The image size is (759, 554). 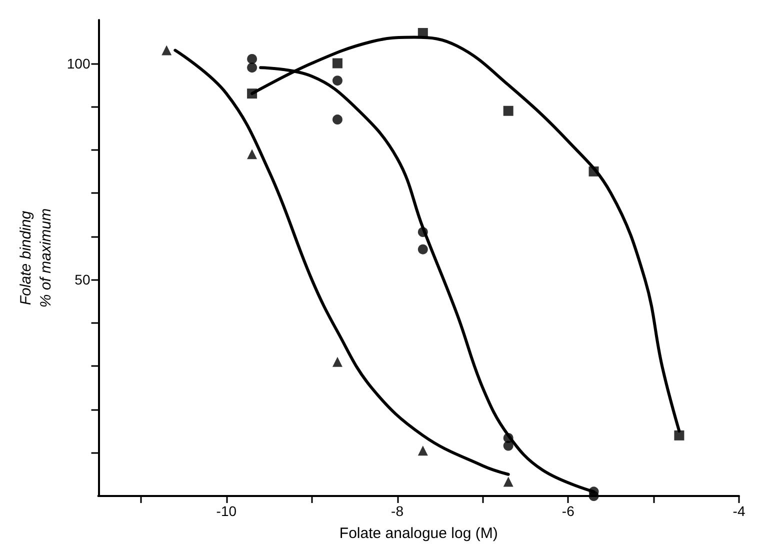 I want to click on x-tick-label: -6, so click(x=568, y=511).